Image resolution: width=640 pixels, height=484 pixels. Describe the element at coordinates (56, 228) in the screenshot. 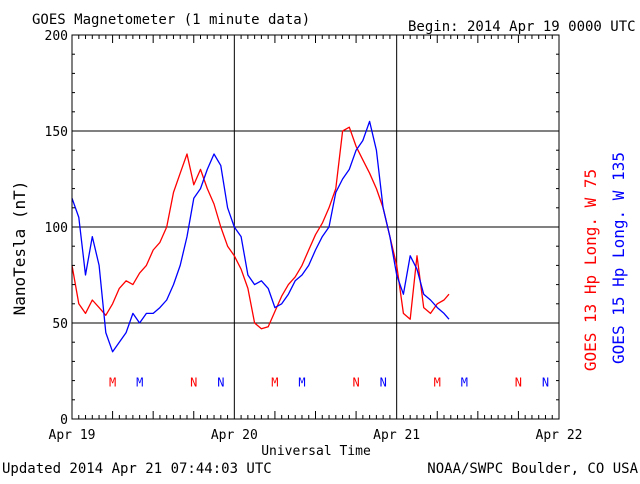

I see `y-tick-label: 100` at that location.